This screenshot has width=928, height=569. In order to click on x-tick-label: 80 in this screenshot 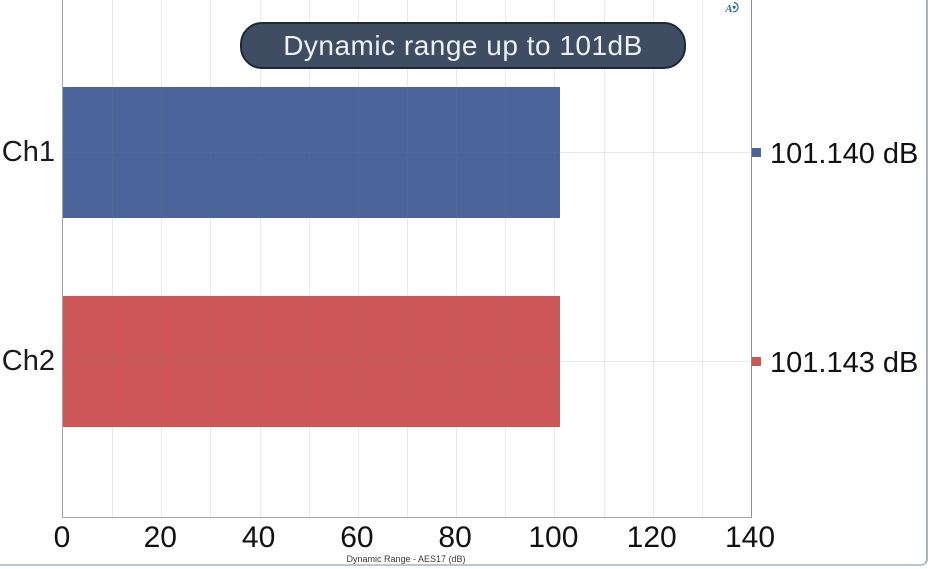, I will do `click(455, 537)`.